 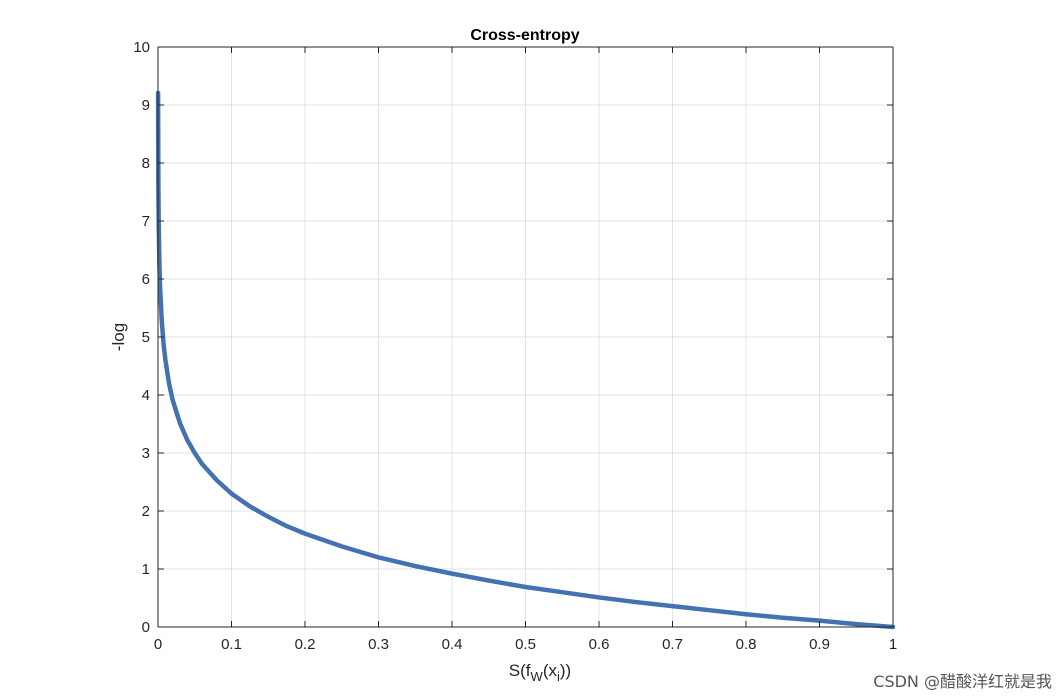 I want to click on x-tick-label: 0.9, so click(x=819, y=644).